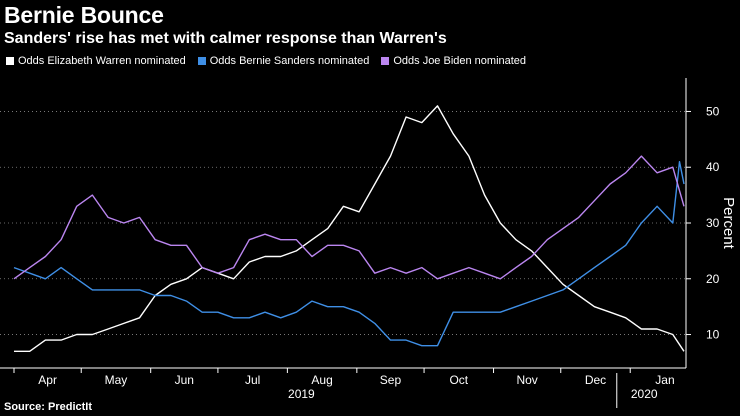 Image resolution: width=740 pixels, height=416 pixels. I want to click on x-tick-label-jul: Jul, so click(252, 380).